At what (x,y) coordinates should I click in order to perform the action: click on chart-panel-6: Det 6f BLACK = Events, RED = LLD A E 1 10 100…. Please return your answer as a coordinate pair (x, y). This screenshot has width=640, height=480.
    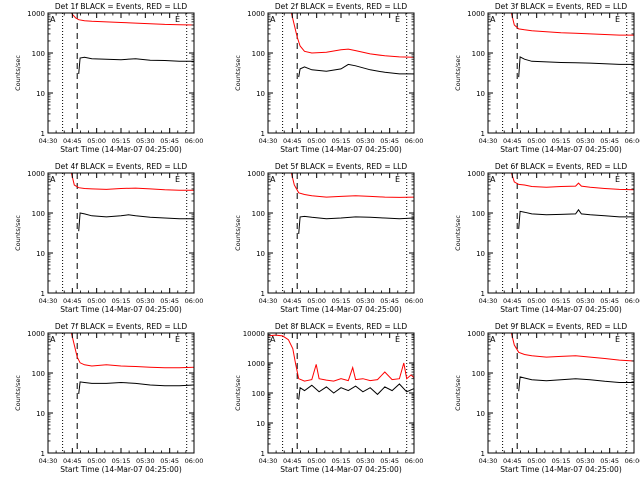
    Looking at the image, I should click on (547, 238).